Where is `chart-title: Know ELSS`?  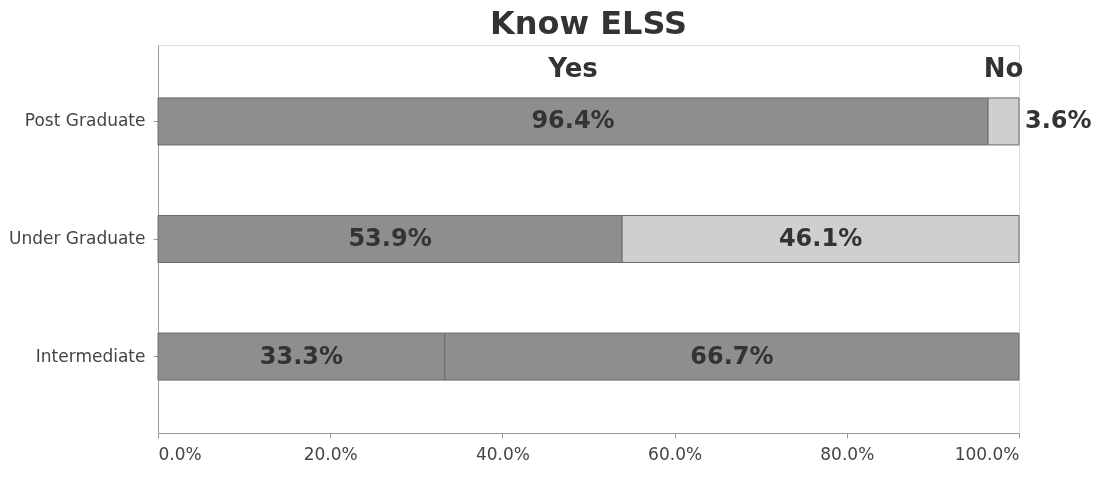 chart-title: Know ELSS is located at coordinates (588, 23).